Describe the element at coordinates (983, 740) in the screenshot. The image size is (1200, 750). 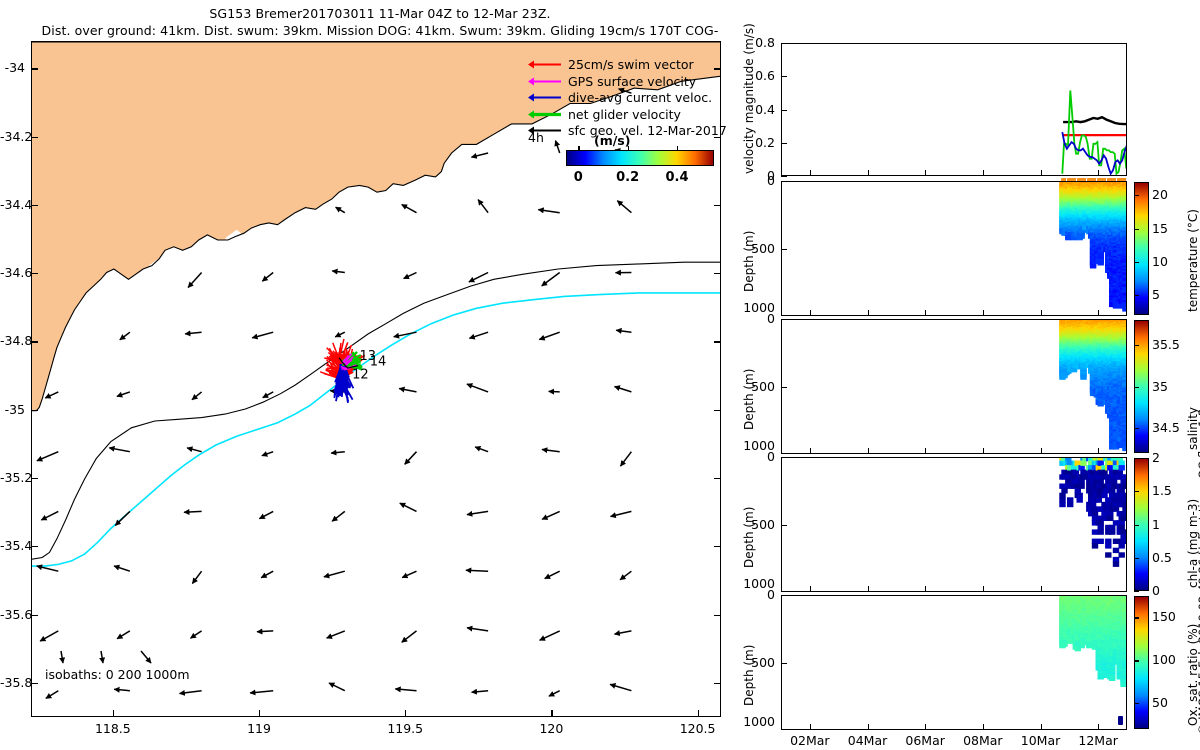
I see `time-axis-label: 08Mar` at that location.